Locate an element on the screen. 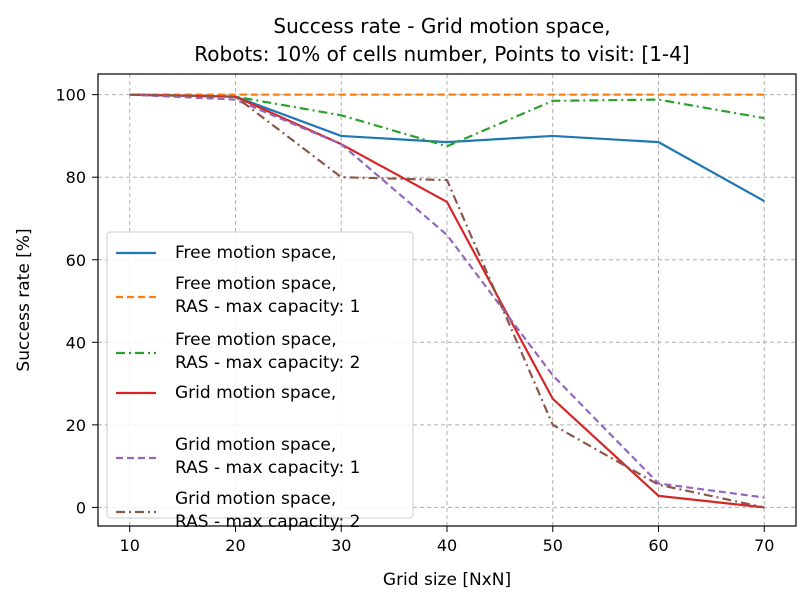 This screenshot has width=810, height=605. x-tick-label: 10 is located at coordinates (130, 545).